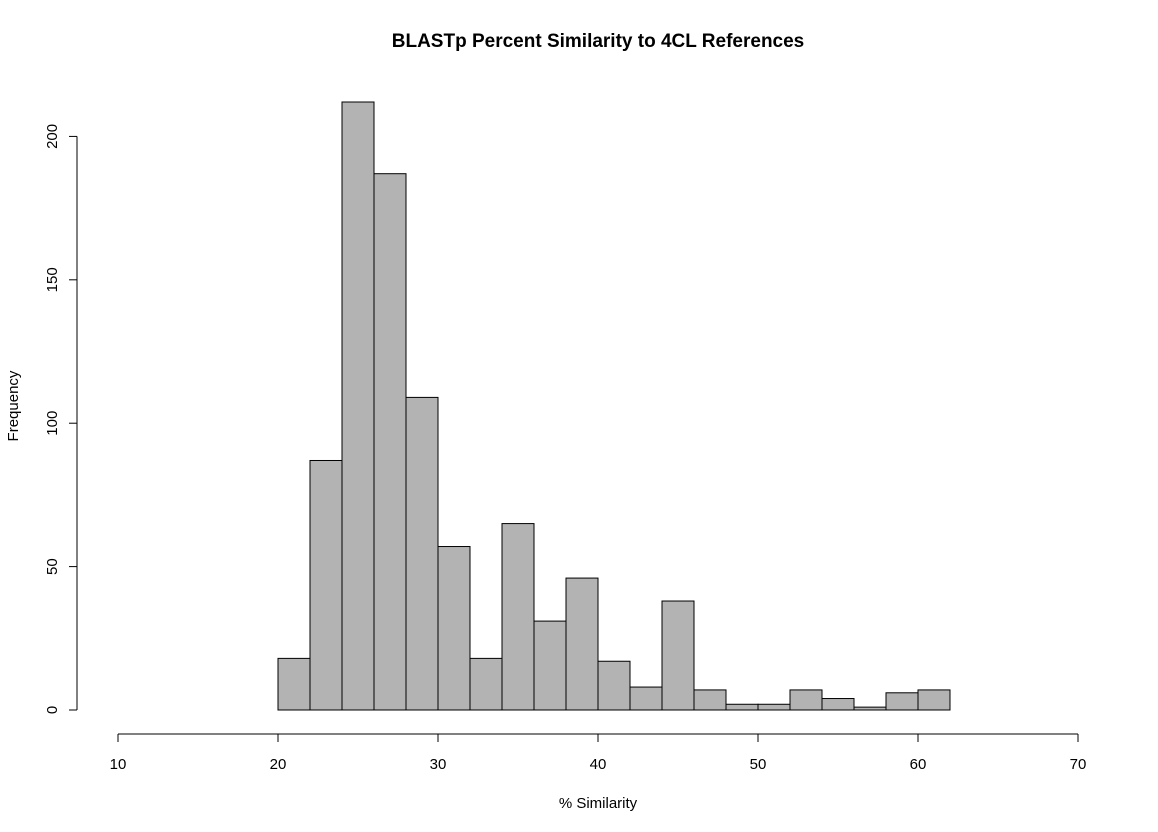 This screenshot has height=832, width=1158. Describe the element at coordinates (1078, 764) in the screenshot. I see `x-tick-label-70: 70` at that location.